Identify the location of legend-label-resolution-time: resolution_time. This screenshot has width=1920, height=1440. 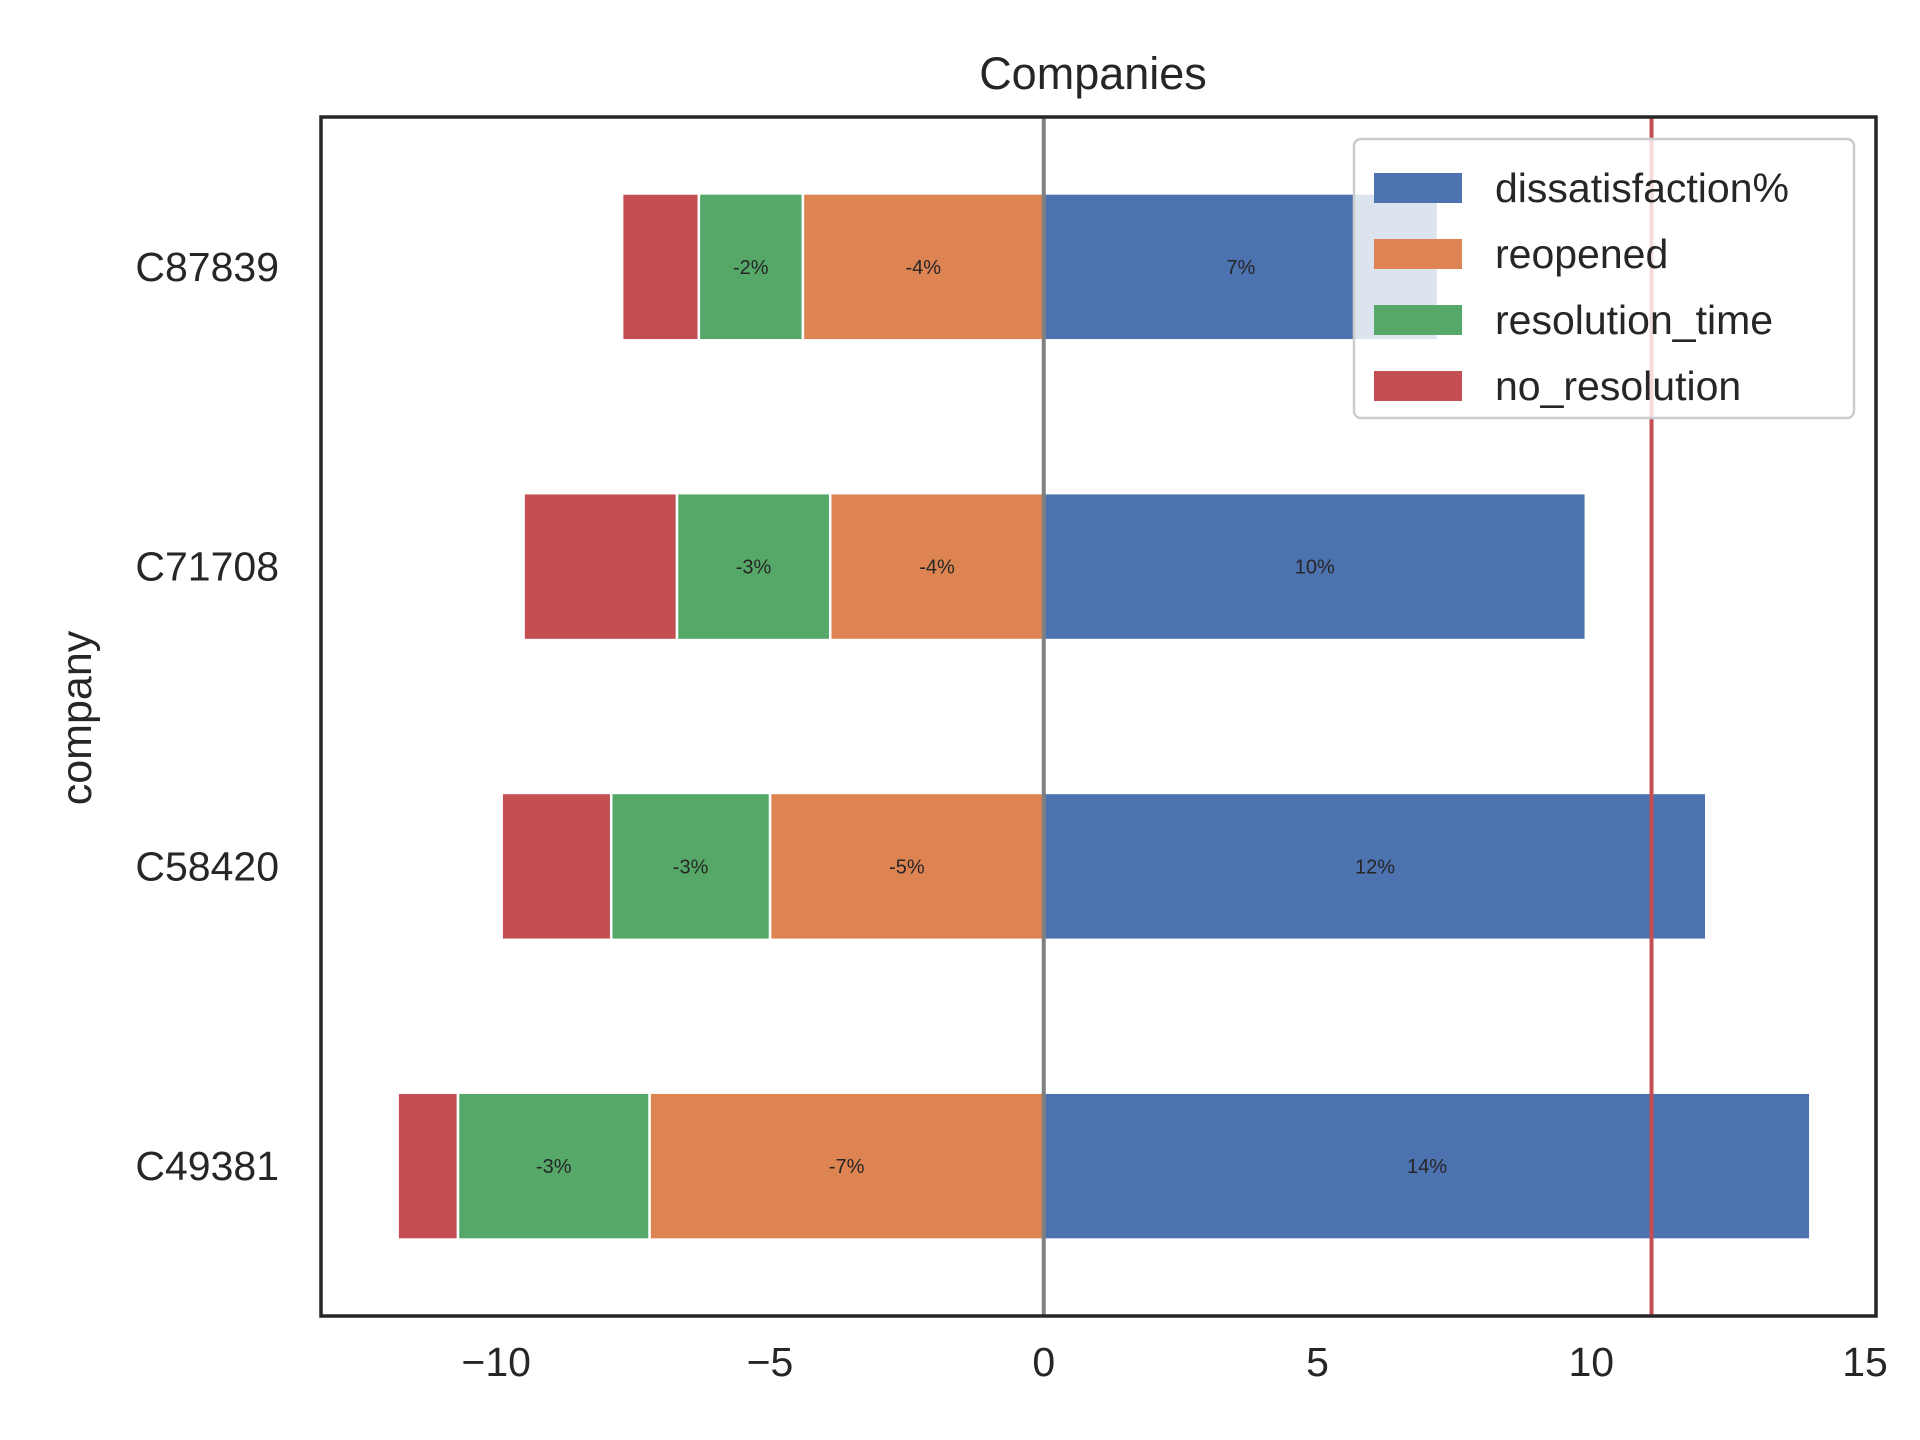
(1634, 320).